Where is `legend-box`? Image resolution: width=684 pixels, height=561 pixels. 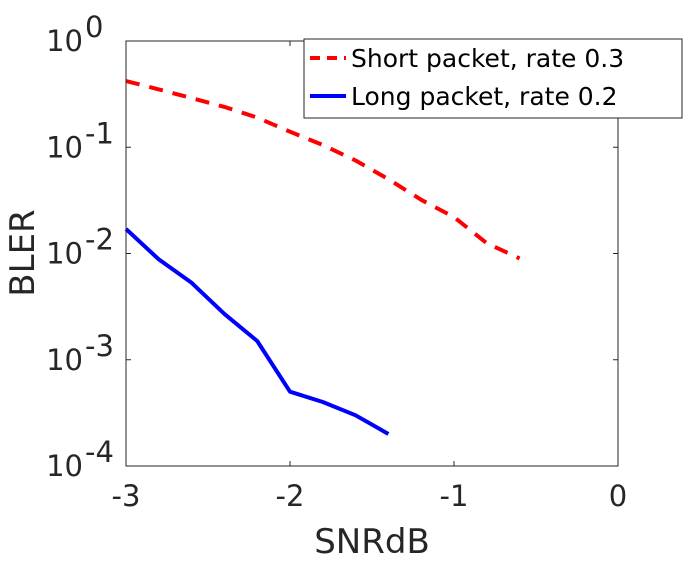
legend-box is located at coordinates (493, 78).